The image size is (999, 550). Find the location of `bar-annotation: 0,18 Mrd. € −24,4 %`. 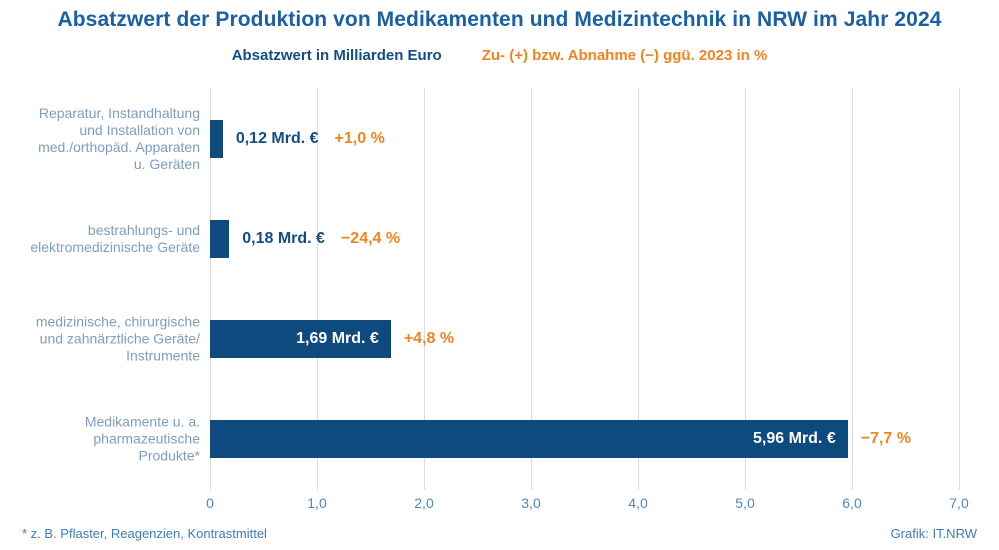

bar-annotation: 0,18 Mrd. € −24,4 % is located at coordinates (321, 239).